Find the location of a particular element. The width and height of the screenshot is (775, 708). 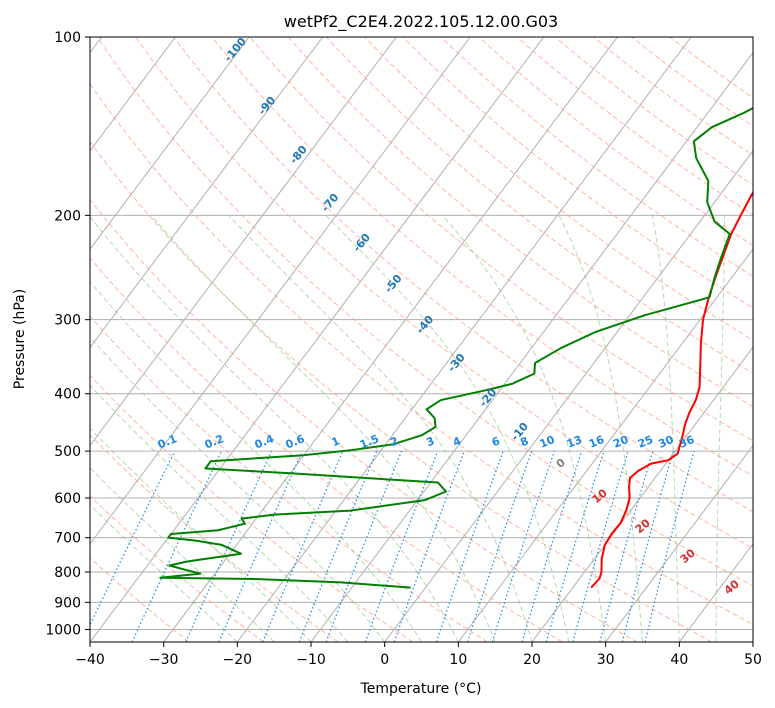

x-tick-label: 40 is located at coordinates (679, 660).